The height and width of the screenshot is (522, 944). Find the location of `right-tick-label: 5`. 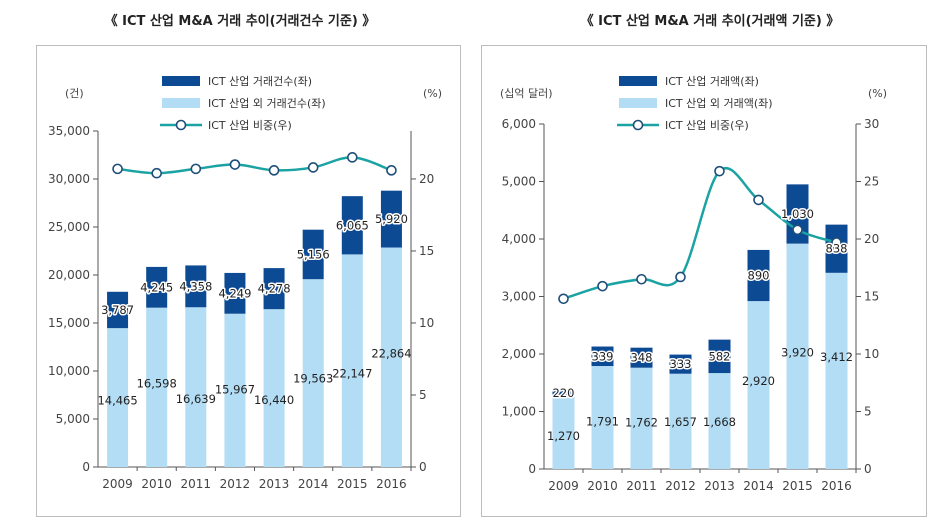

right-tick-label: 5 is located at coordinates (868, 412).